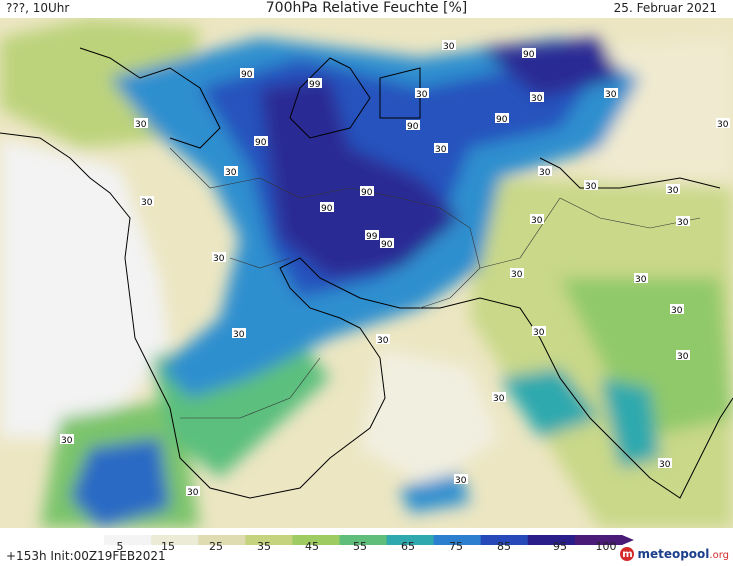  Describe the element at coordinates (606, 546) in the screenshot. I see `colorbar-tick: 100` at that location.